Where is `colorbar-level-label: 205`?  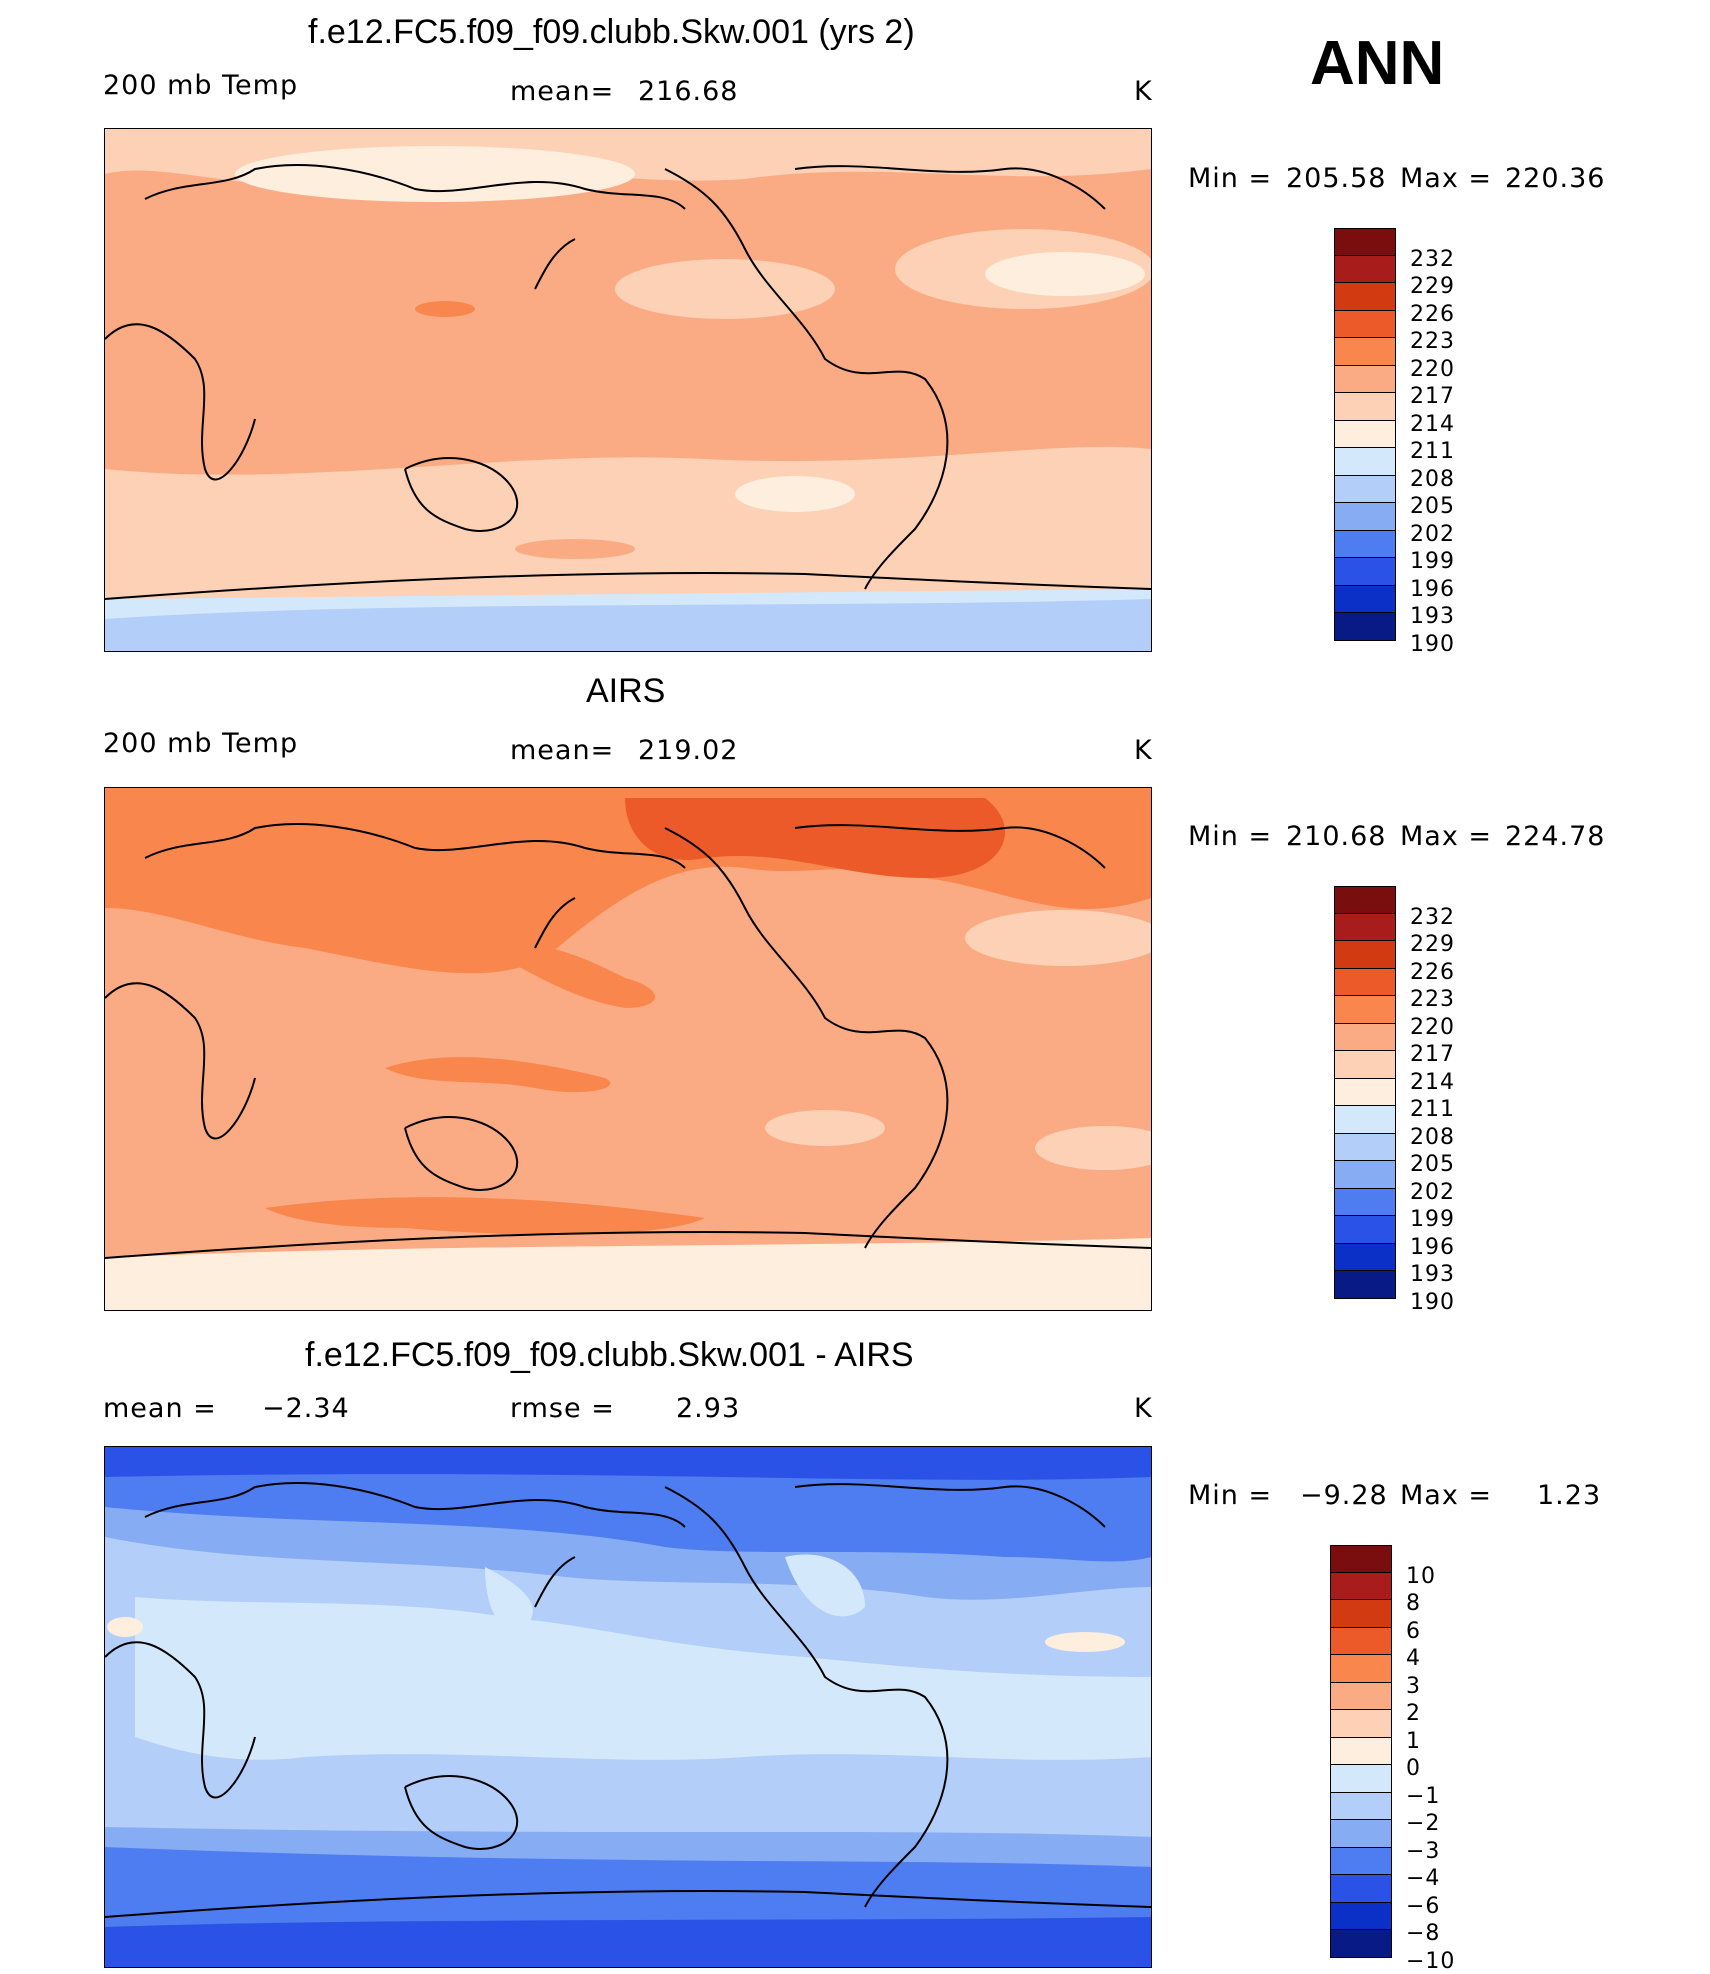
colorbar-level-label: 205 is located at coordinates (1432, 1165).